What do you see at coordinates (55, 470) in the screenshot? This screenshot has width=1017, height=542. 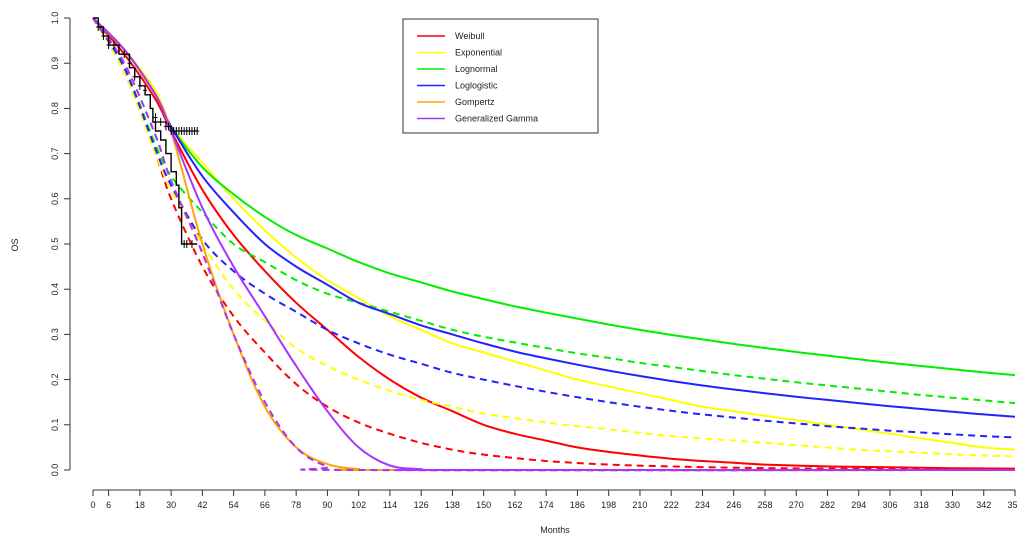 I see `y-tick-label: 0.0` at bounding box center [55, 470].